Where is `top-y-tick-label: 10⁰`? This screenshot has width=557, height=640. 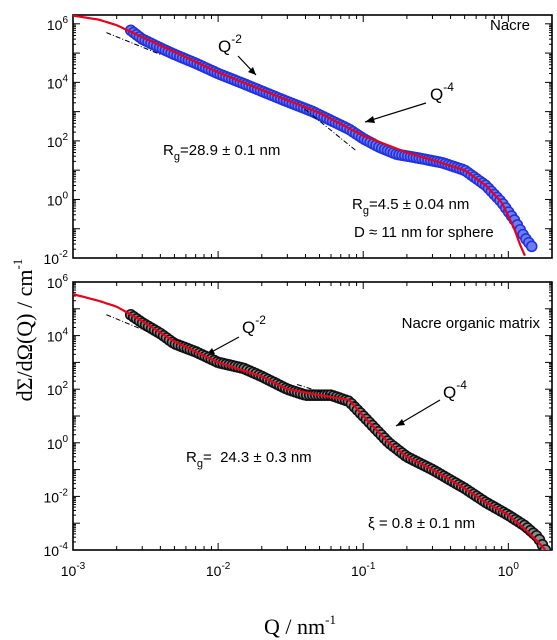
top-y-tick-label: 10⁰ is located at coordinates (58, 199).